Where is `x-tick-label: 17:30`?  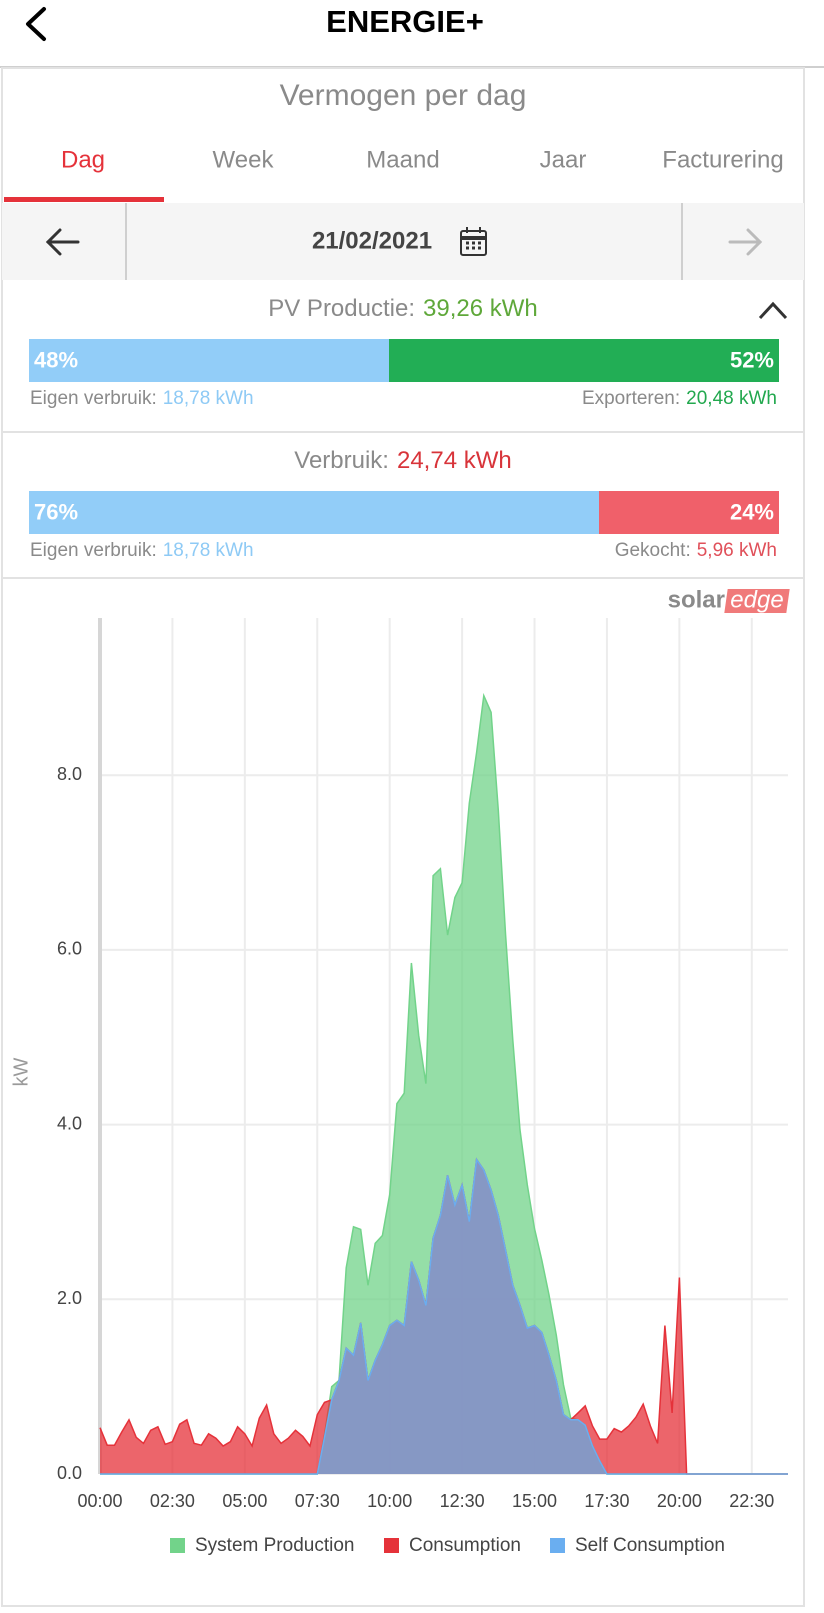
x-tick-label: 17:30 is located at coordinates (606, 1501).